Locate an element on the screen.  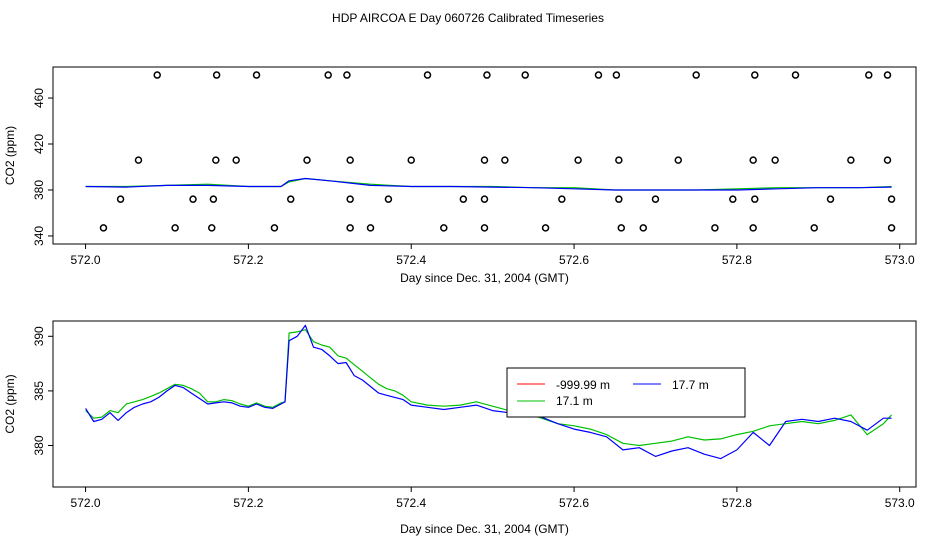
legend-label: 17.1 m is located at coordinates (574, 401).